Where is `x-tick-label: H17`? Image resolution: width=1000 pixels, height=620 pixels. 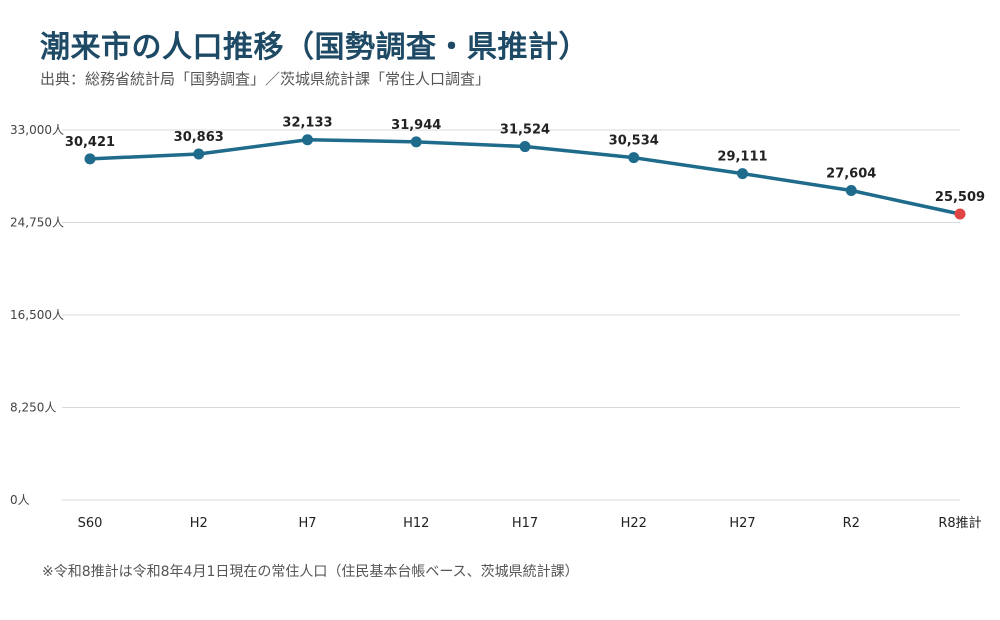 x-tick-label: H17 is located at coordinates (525, 523).